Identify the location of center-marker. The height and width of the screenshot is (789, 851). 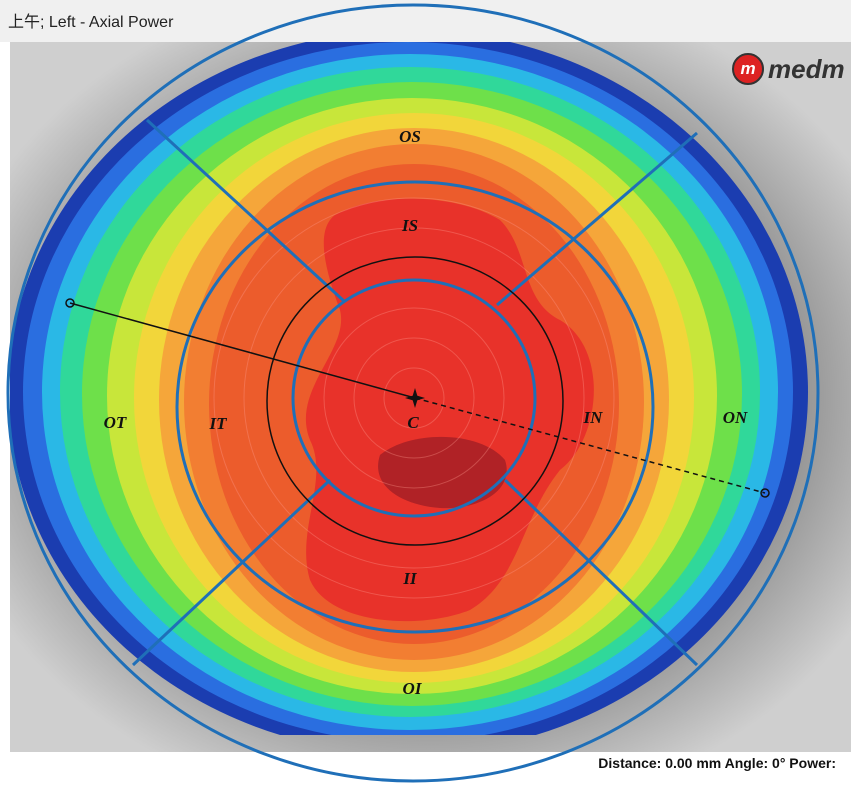
(415, 398).